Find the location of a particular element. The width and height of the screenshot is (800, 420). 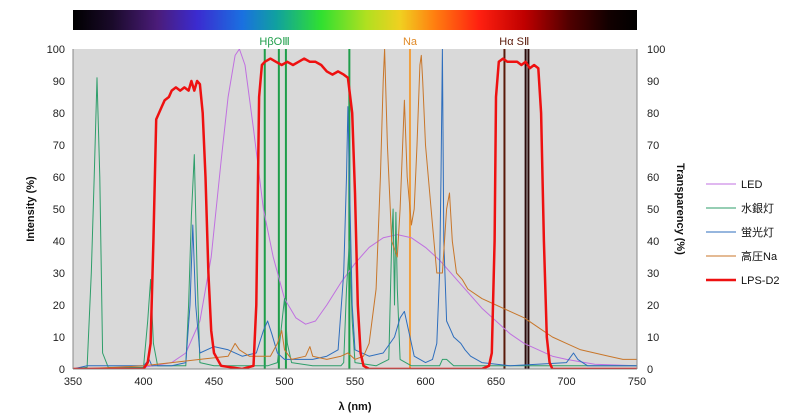

x-tick-label: 400 is located at coordinates (143, 382).